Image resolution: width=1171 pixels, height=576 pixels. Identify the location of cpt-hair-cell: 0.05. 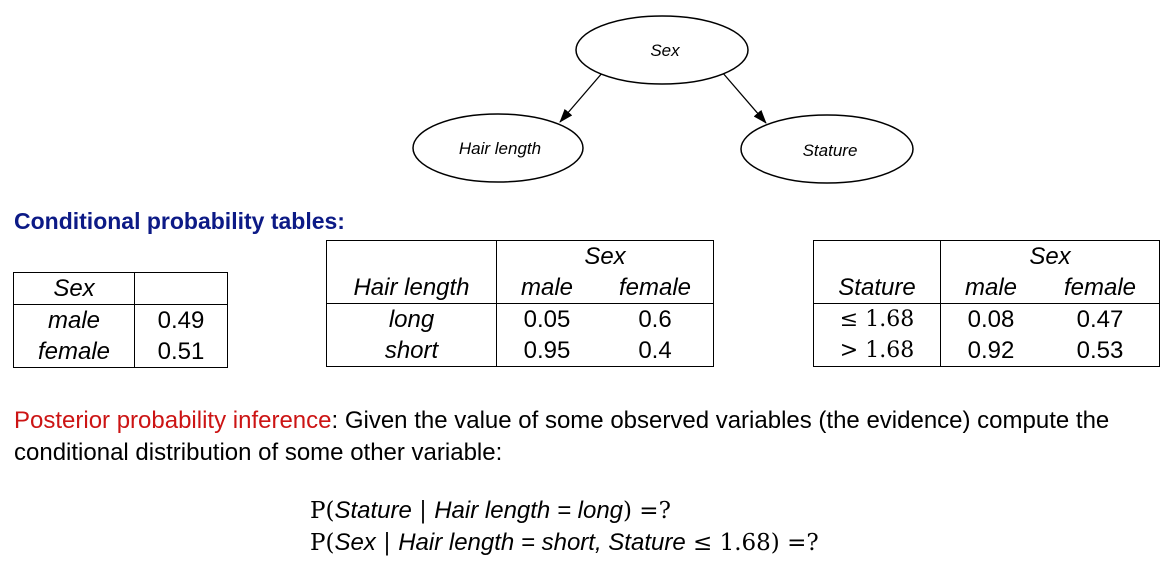
(547, 320).